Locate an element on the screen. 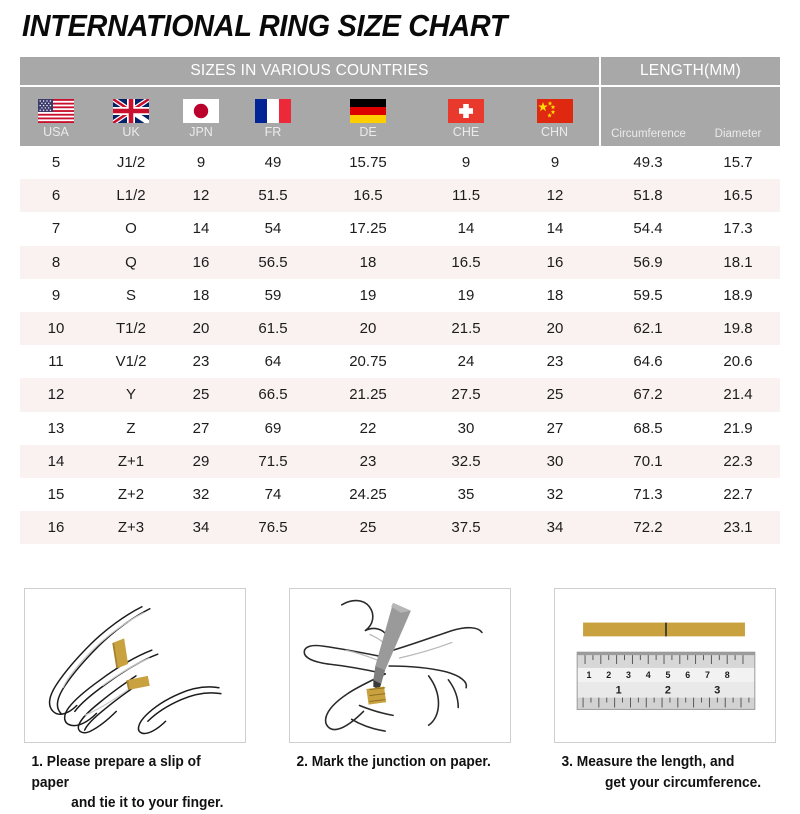 The width and height of the screenshot is (800, 814). table-row: 14 Z+1 29 71.5 23 32.5 30 70.1 22.3 is located at coordinates (400, 461).